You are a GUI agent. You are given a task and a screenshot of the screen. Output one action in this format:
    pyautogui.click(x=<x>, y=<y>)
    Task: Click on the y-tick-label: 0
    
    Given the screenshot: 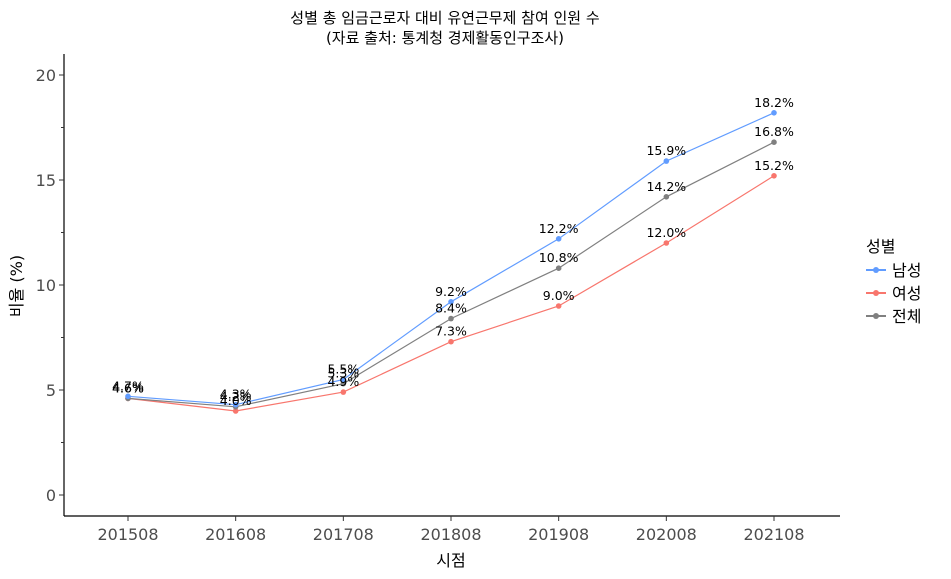 What is the action you would take?
    pyautogui.click(x=51, y=495)
    